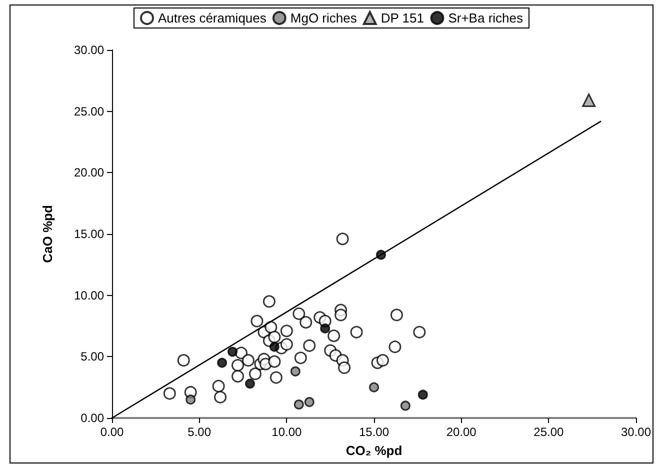  I want to click on y-tick-label: 30.00, so click(89, 50).